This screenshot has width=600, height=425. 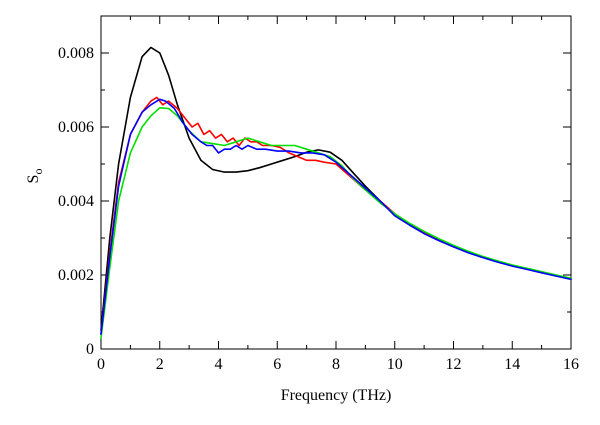 I want to click on y-axis-title-main: S, so click(x=33, y=179).